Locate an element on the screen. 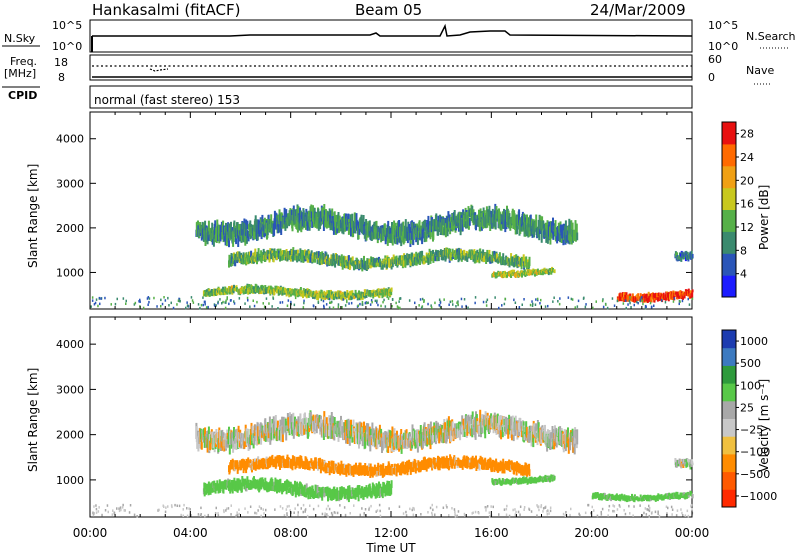  nave-tick-bottom: 0 is located at coordinates (711, 77).